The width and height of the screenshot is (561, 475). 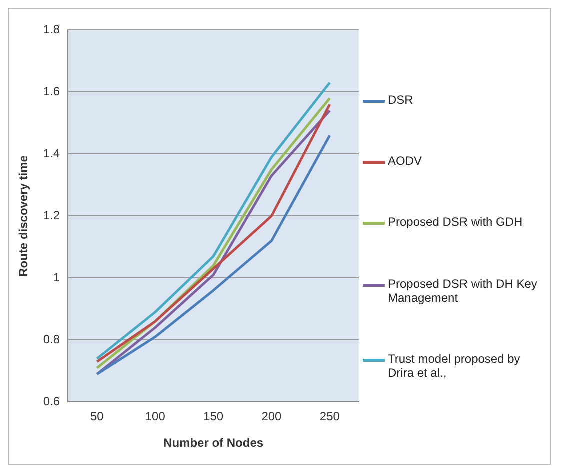 I want to click on y-axis-title: Route discovery time, so click(x=23, y=216).